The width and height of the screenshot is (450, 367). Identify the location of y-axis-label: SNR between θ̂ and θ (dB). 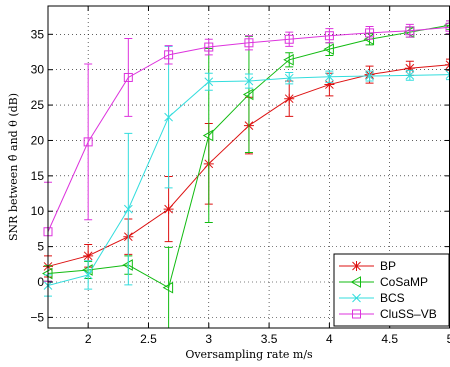
(13, 167).